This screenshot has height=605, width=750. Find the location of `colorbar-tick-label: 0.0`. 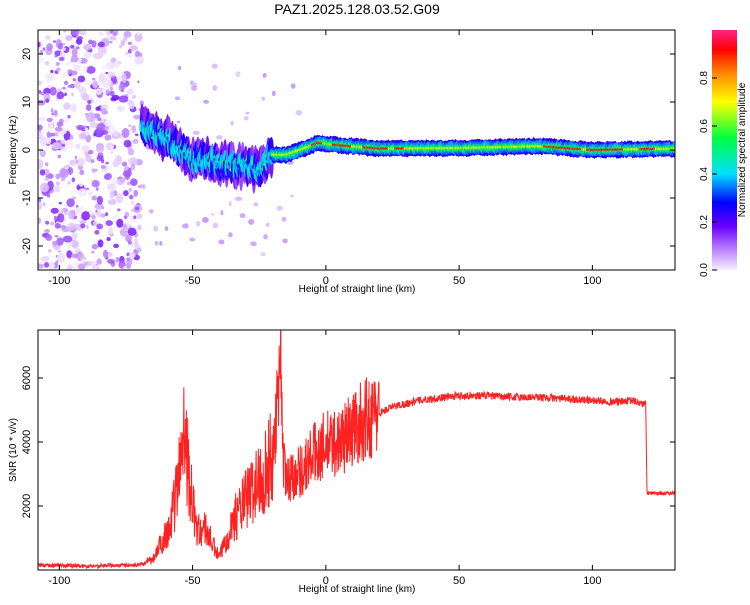

colorbar-tick-label: 0.0 is located at coordinates (704, 270).